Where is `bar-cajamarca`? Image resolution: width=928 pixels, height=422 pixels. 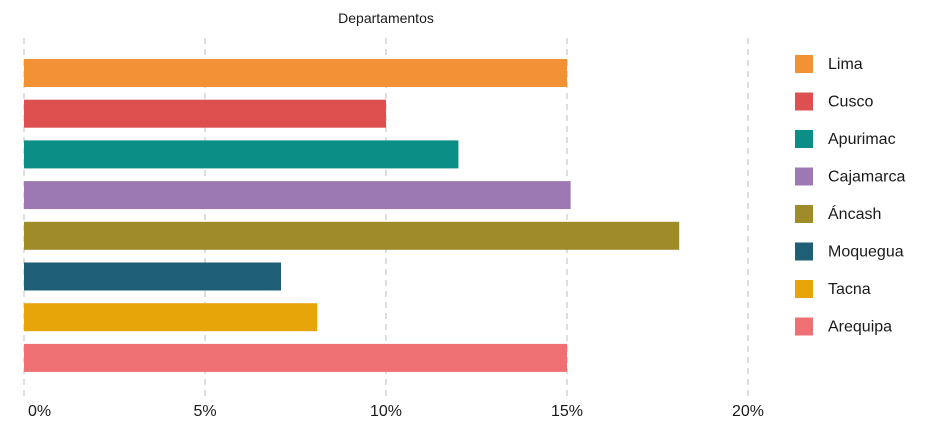 bar-cajamarca is located at coordinates (297, 195).